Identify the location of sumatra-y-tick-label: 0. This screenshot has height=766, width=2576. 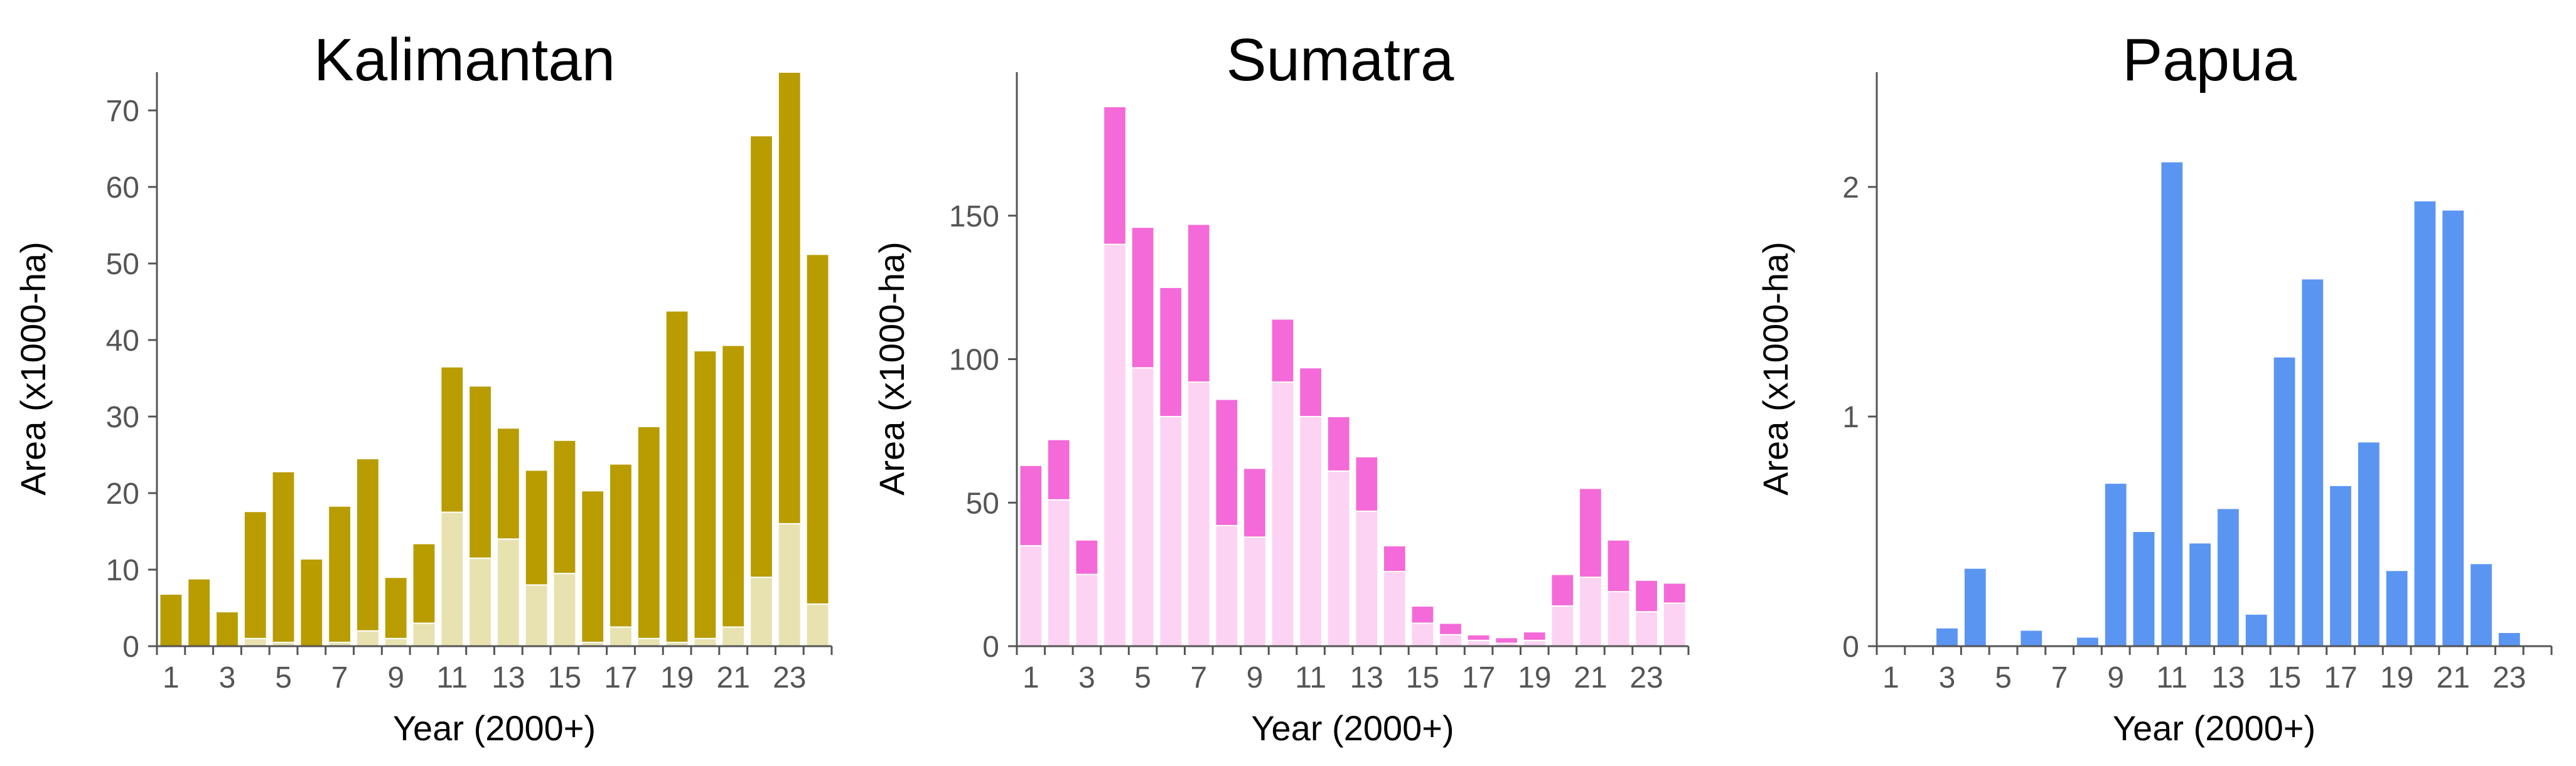
(990, 647).